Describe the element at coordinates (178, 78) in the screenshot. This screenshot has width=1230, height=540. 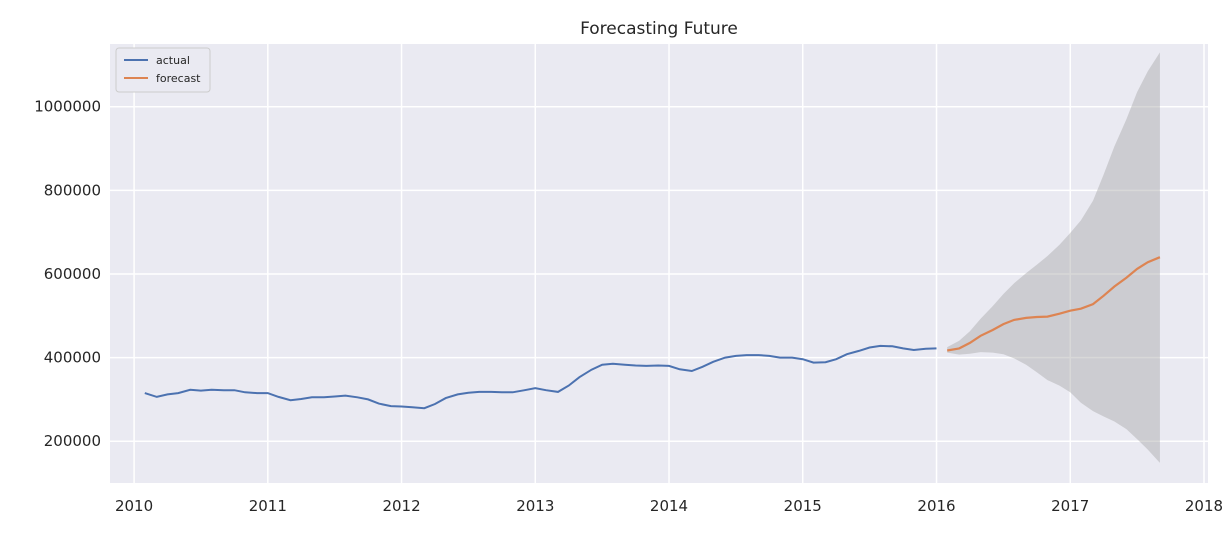
I see `legend-label-forecast: forecast` at that location.